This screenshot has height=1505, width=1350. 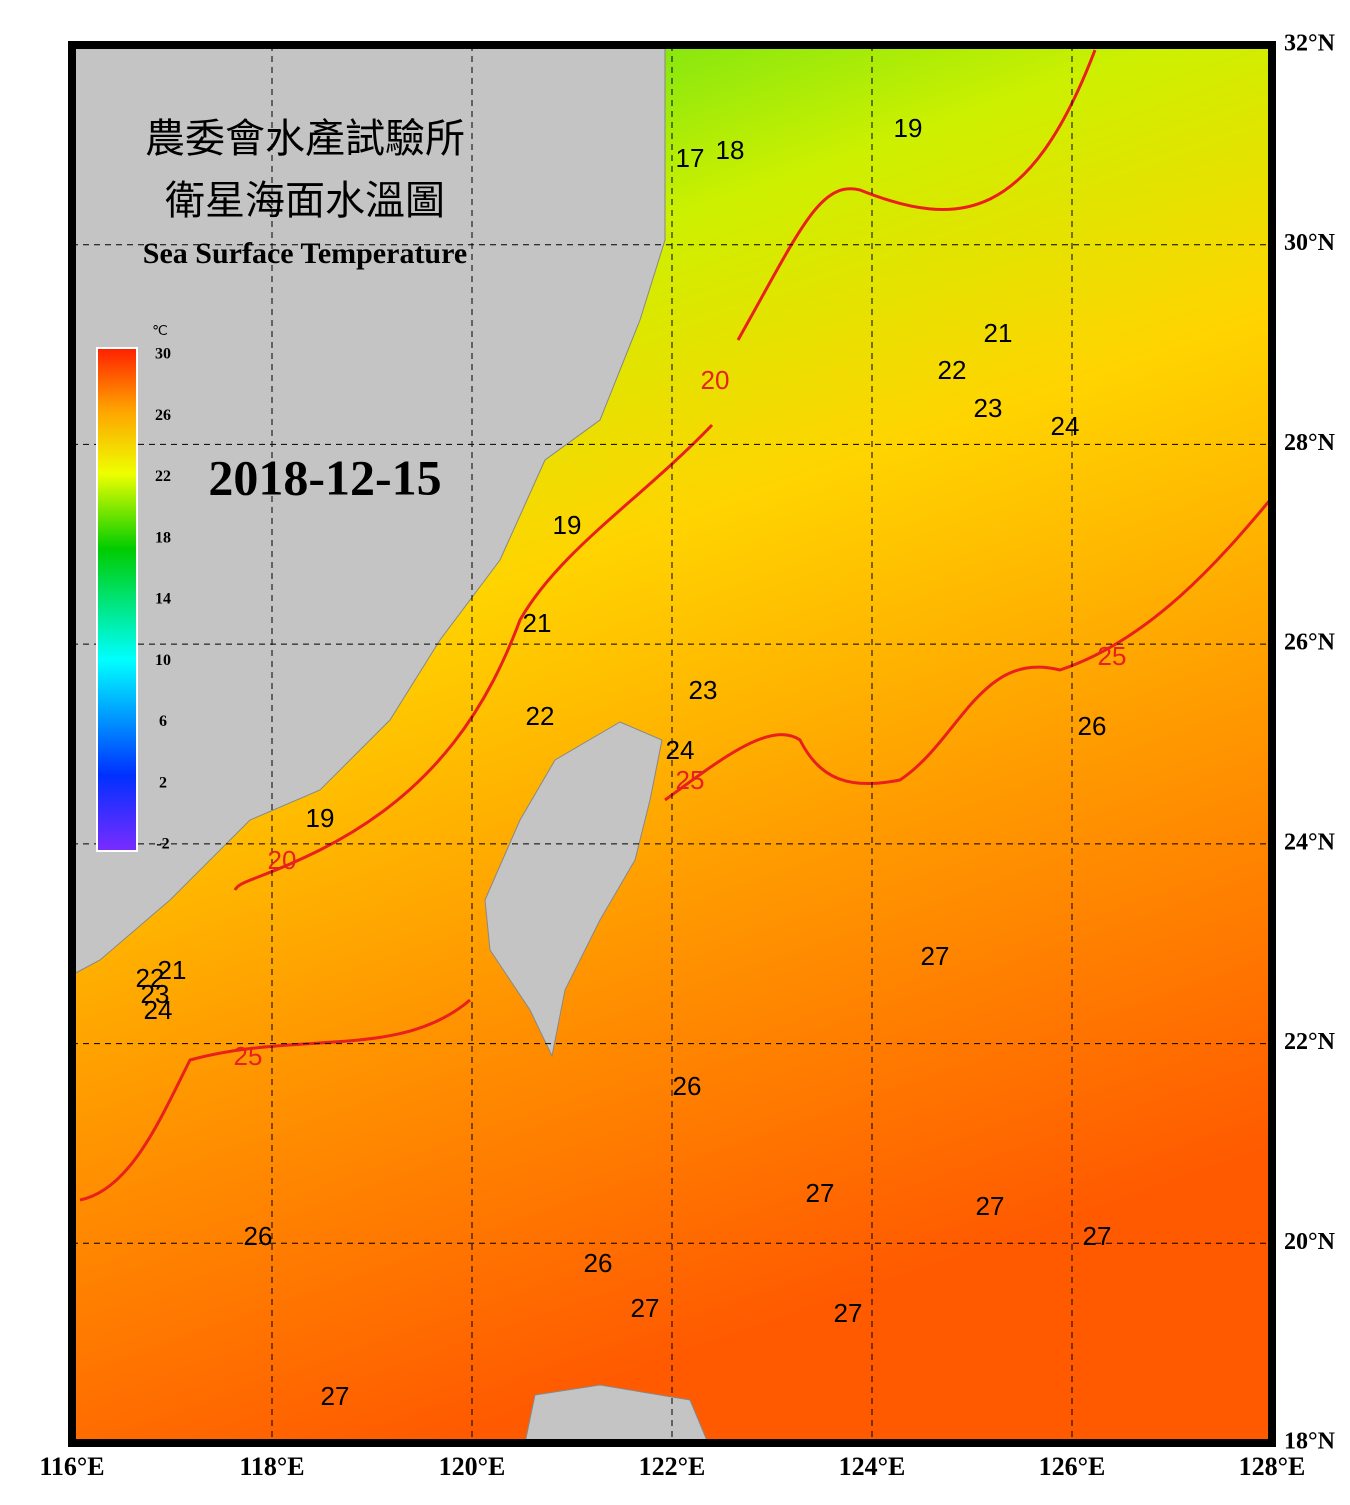 What do you see at coordinates (117, 599) in the screenshot?
I see `colorbar` at bounding box center [117, 599].